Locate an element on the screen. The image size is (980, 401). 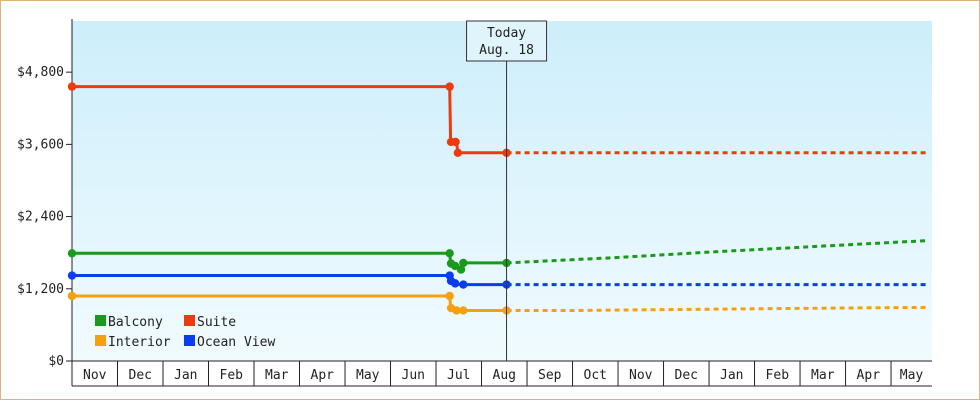
y-tick-label: $0 is located at coordinates (56, 361).